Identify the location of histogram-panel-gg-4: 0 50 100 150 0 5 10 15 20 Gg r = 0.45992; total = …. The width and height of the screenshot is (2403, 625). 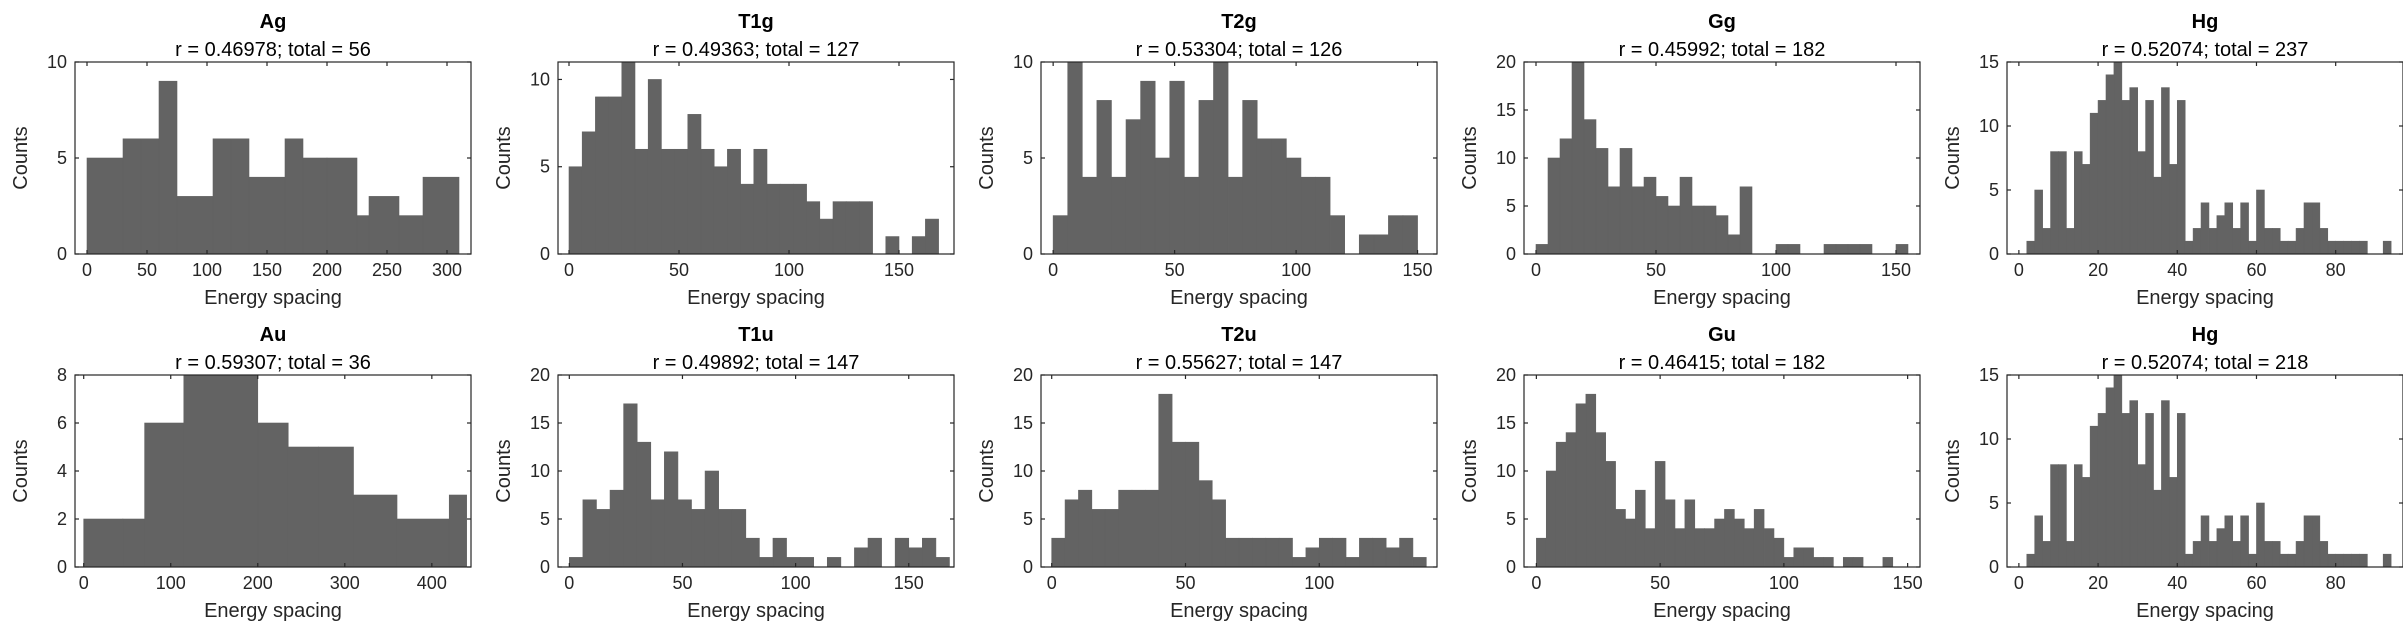
(1690, 160).